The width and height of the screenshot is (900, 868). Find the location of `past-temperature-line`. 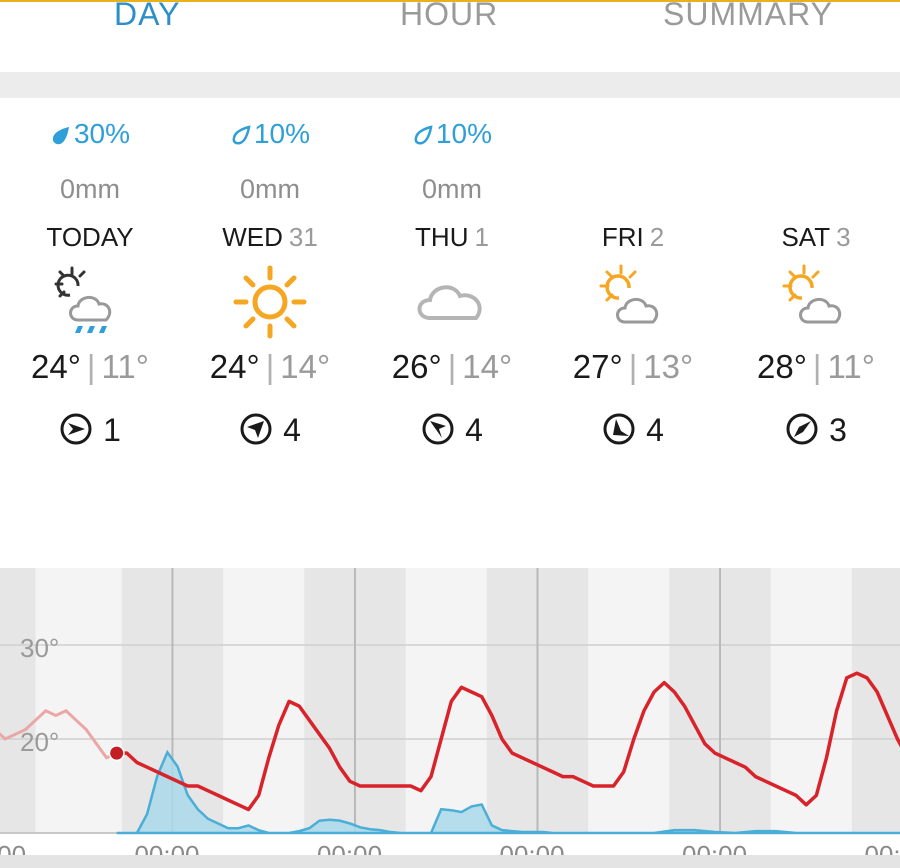

past-temperature-line is located at coordinates (59, 734).